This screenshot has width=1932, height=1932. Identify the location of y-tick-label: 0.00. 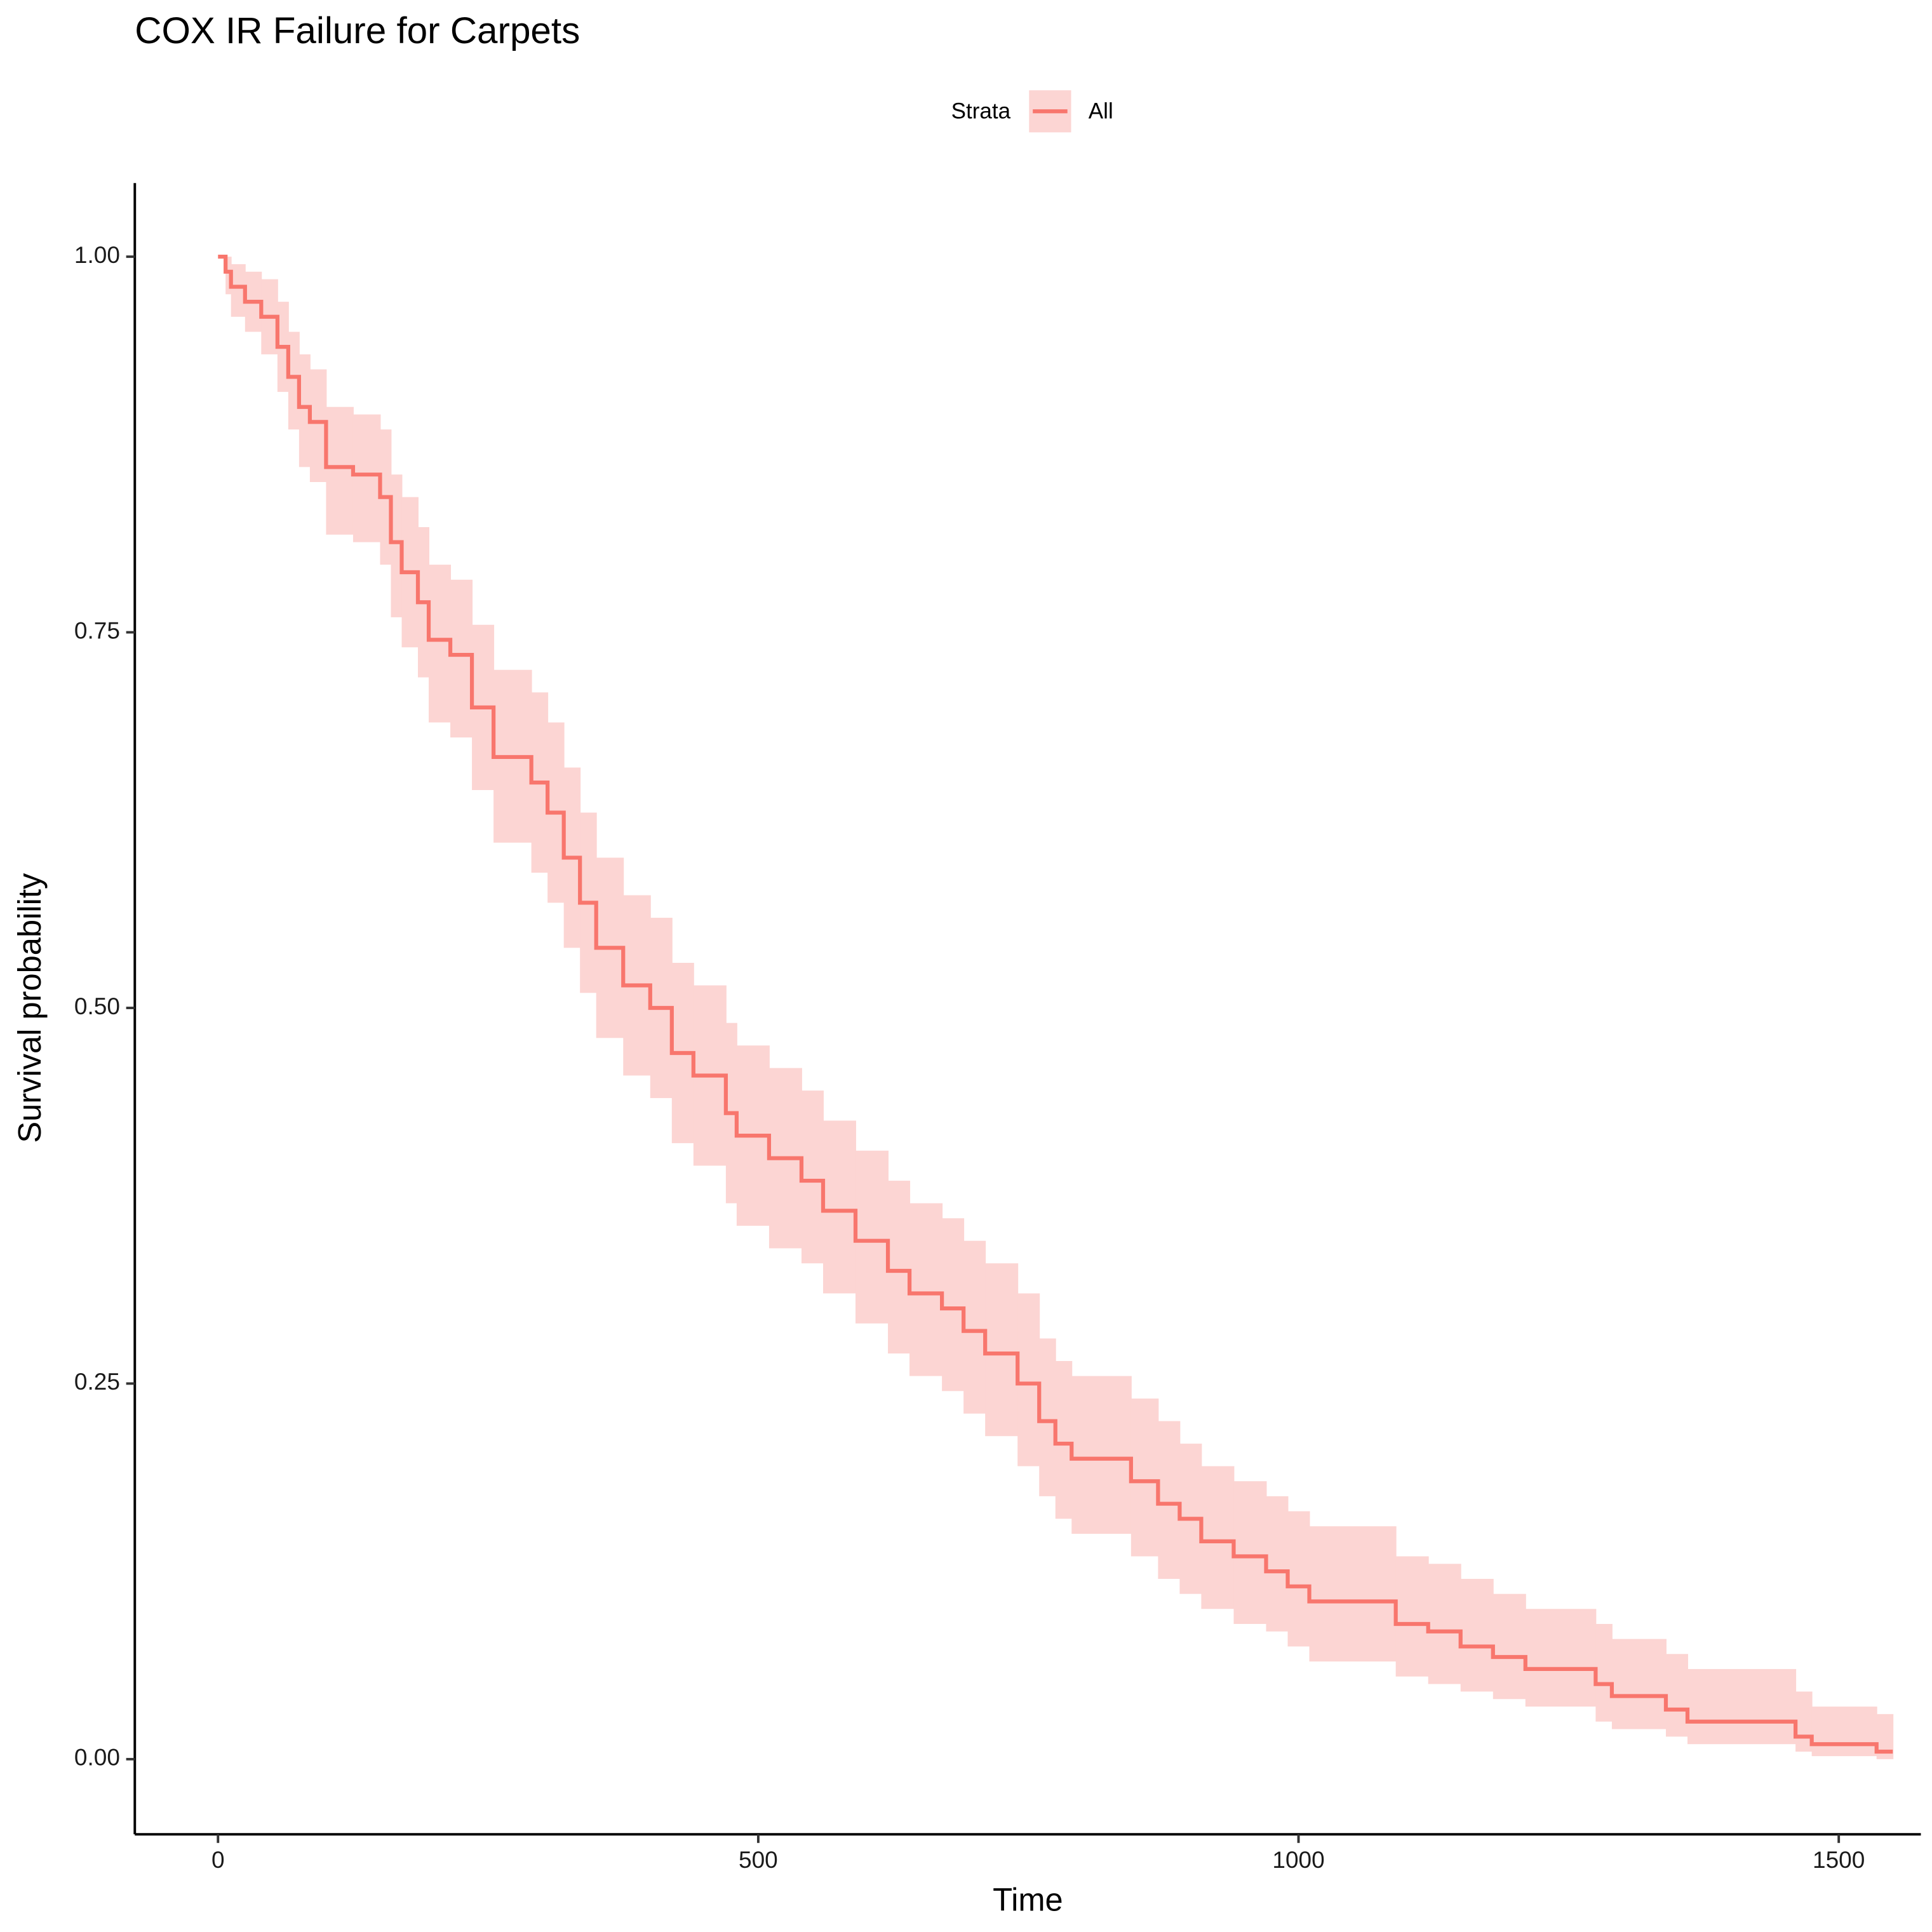
(97, 1758).